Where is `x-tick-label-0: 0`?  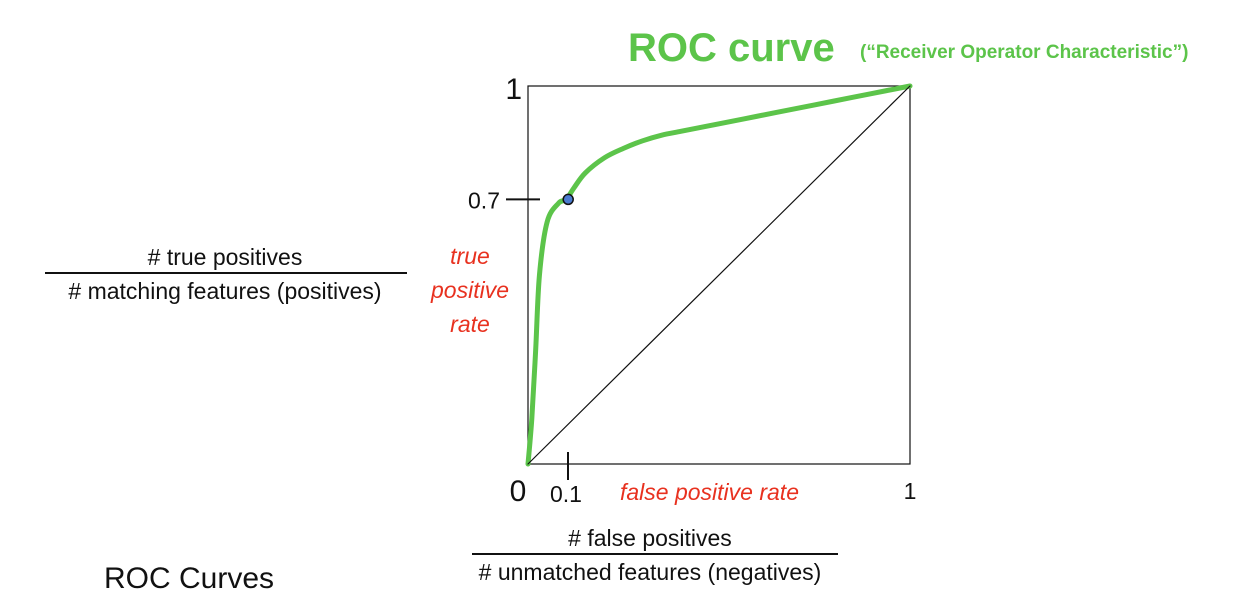 x-tick-label-0: 0 is located at coordinates (518, 491).